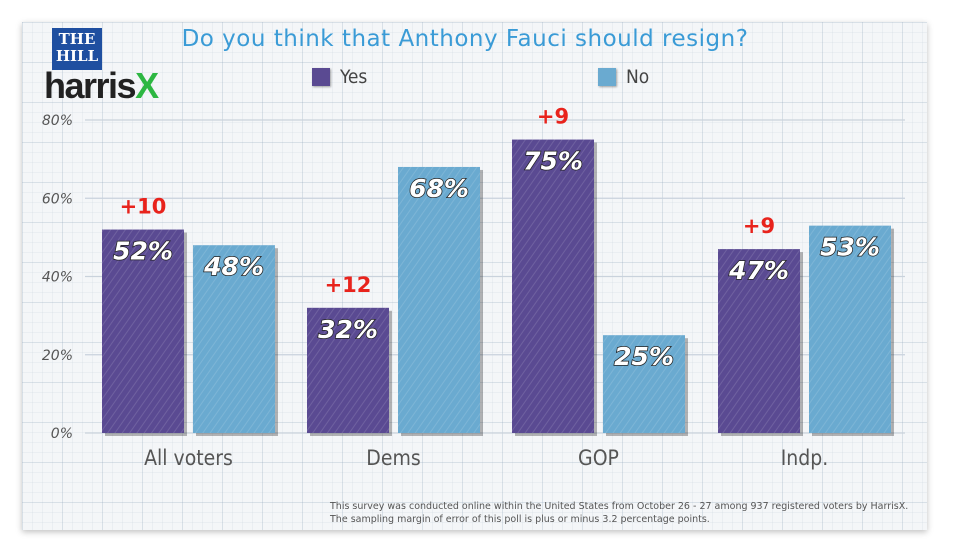  Describe the element at coordinates (57, 278) in the screenshot. I see `y-tick-label: 40%` at that location.